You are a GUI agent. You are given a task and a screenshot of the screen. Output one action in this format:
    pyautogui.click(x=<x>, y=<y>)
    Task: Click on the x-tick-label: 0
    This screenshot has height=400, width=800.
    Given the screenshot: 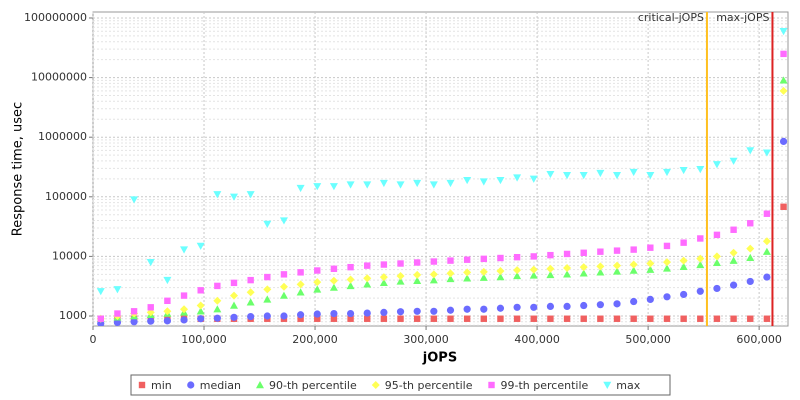 What is the action you would take?
    pyautogui.click(x=93, y=339)
    